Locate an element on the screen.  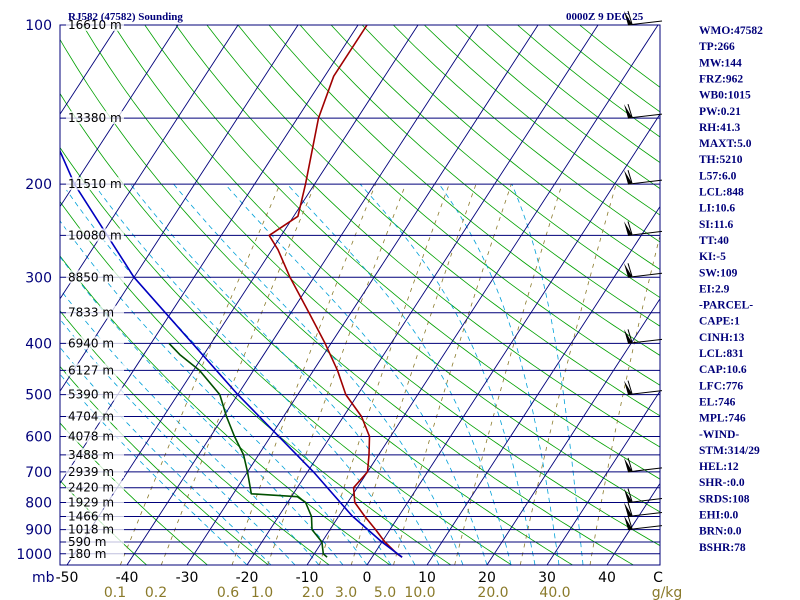
mixing-ratio-label: 40.0 is located at coordinates (554, 592).